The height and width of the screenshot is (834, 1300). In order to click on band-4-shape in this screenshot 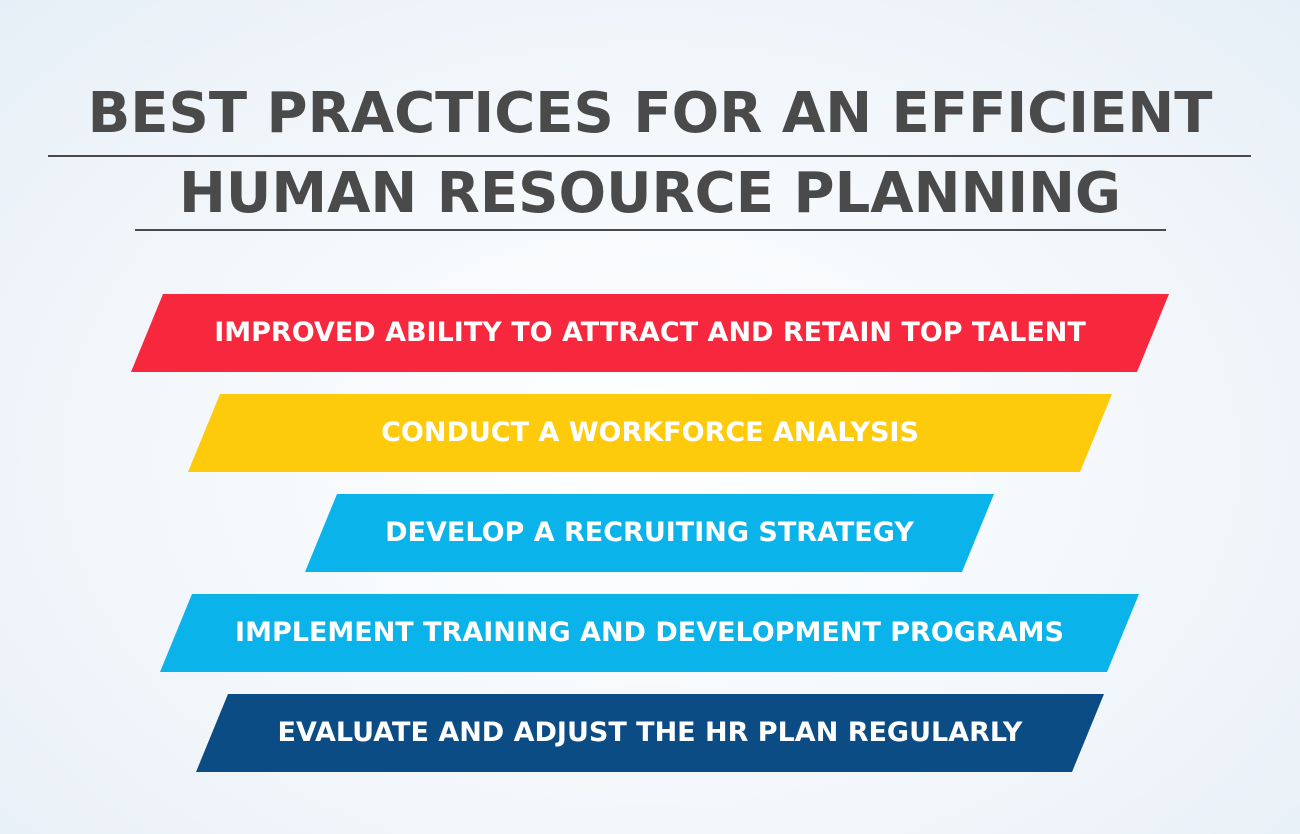, I will do `click(649, 633)`.